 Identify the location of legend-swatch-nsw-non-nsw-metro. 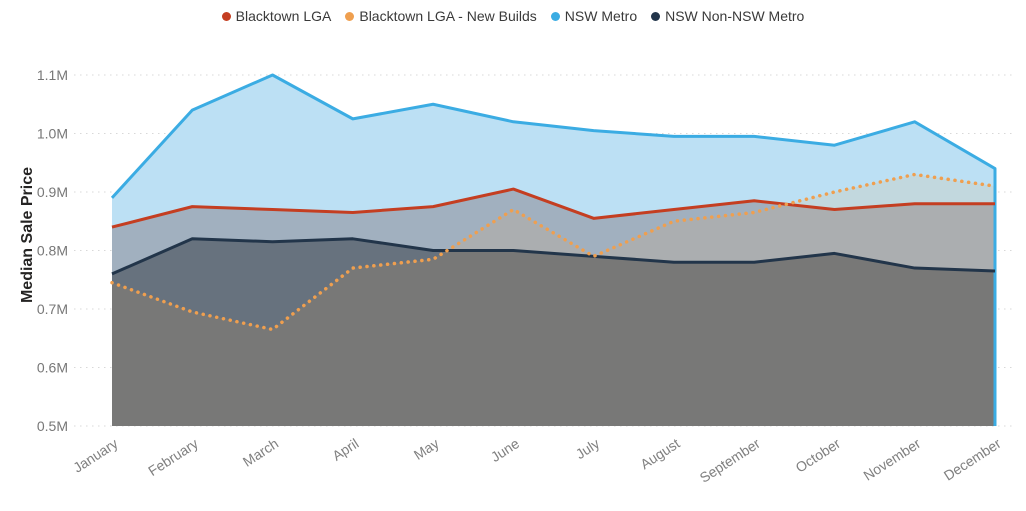
(656, 16).